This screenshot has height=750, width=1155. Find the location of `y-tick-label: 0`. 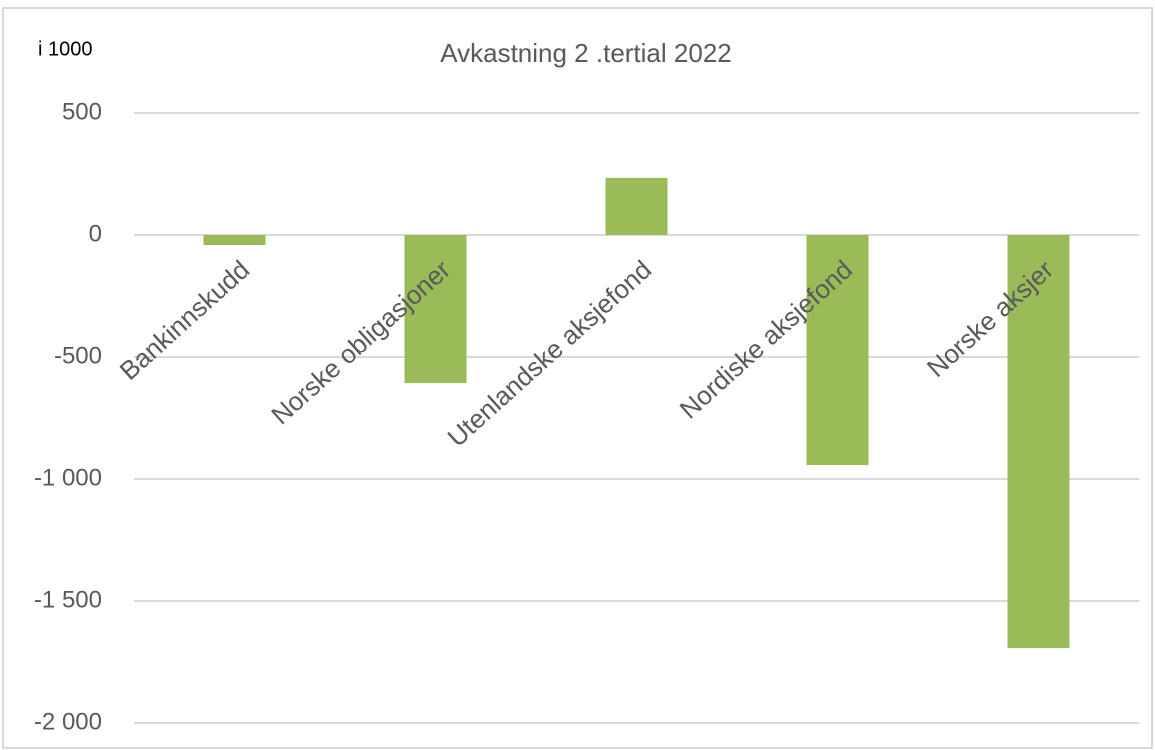

y-tick-label: 0 is located at coordinates (95, 233).